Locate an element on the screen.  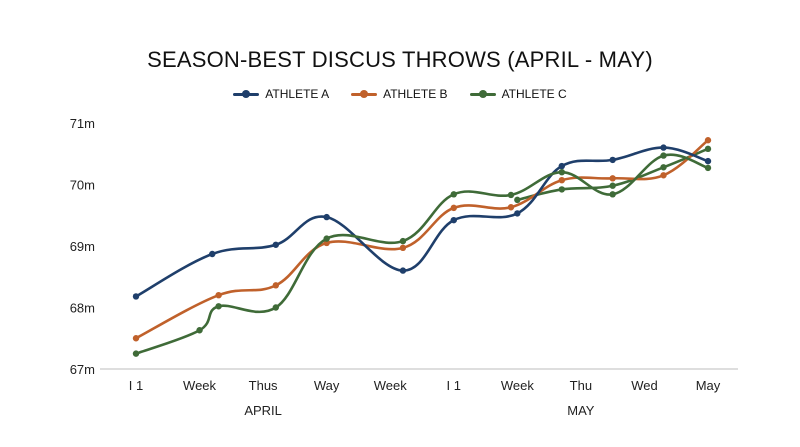
chart-legend: ATHLETE A ATHLETE B ATHLETE C is located at coordinates (400, 94).